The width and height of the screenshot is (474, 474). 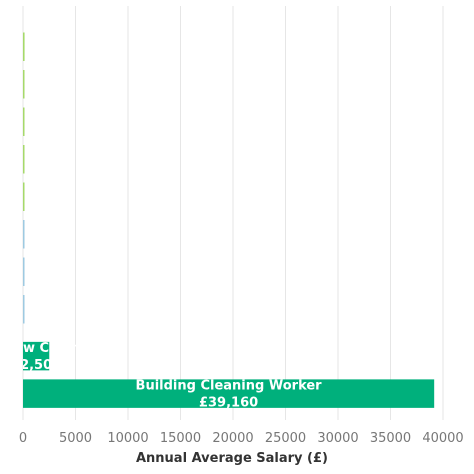 What do you see at coordinates (75, 438) in the screenshot?
I see `x-tick-label: 5000` at bounding box center [75, 438].